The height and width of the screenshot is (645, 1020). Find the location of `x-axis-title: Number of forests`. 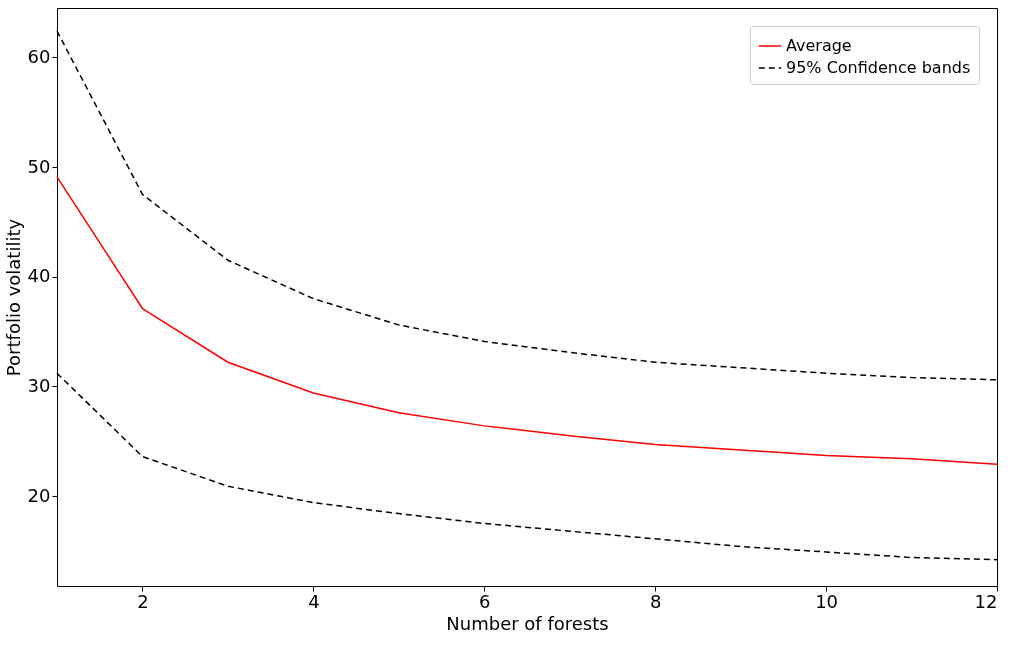

x-axis-title: Number of forests is located at coordinates (527, 623).